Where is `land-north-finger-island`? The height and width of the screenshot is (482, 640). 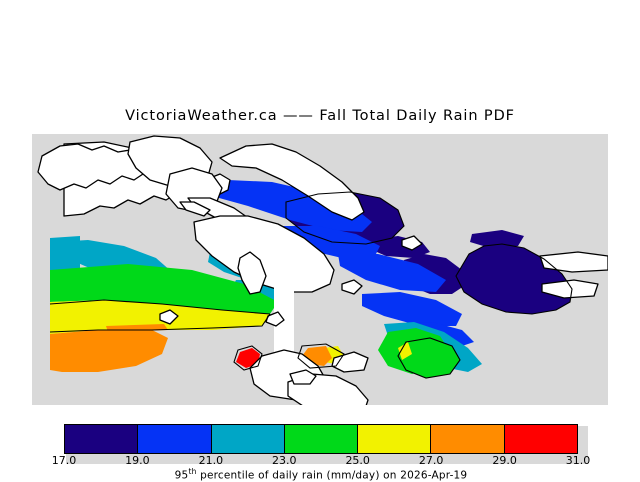
land-north-finger-island is located at coordinates (292, 182).